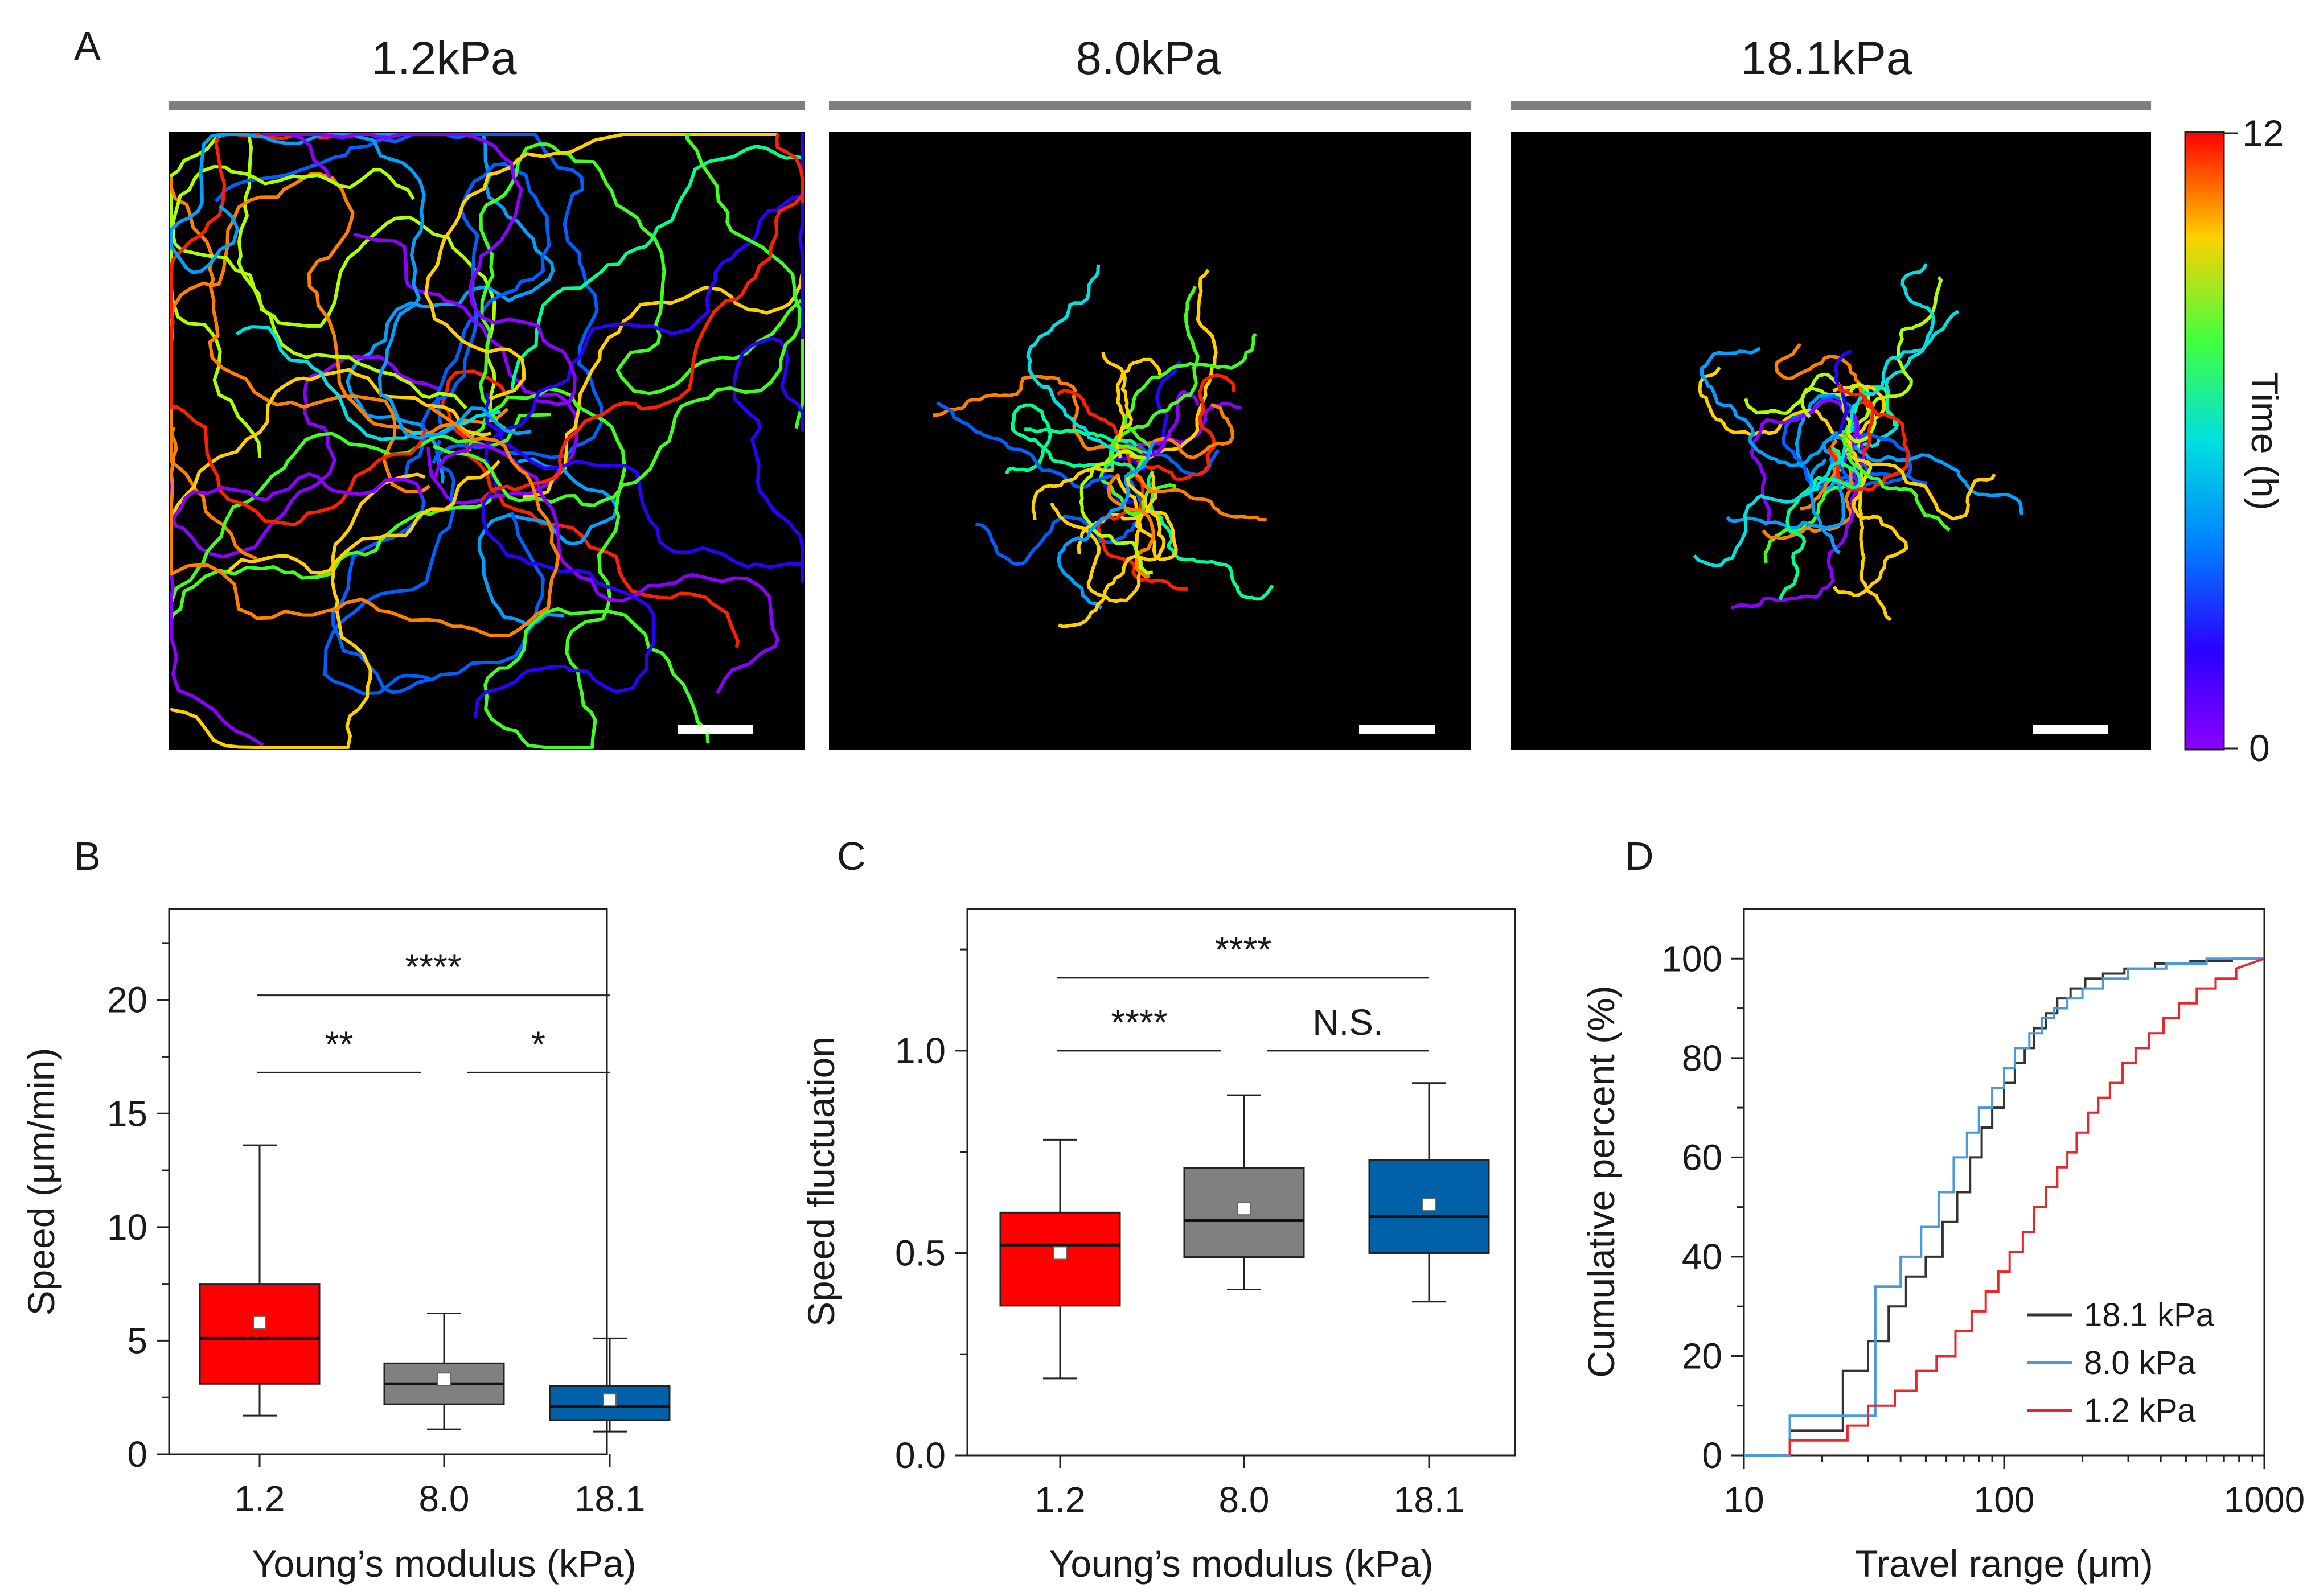 The image size is (2311, 1596). What do you see at coordinates (1691, 958) in the screenshot?
I see `y-tick-label: 100` at bounding box center [1691, 958].